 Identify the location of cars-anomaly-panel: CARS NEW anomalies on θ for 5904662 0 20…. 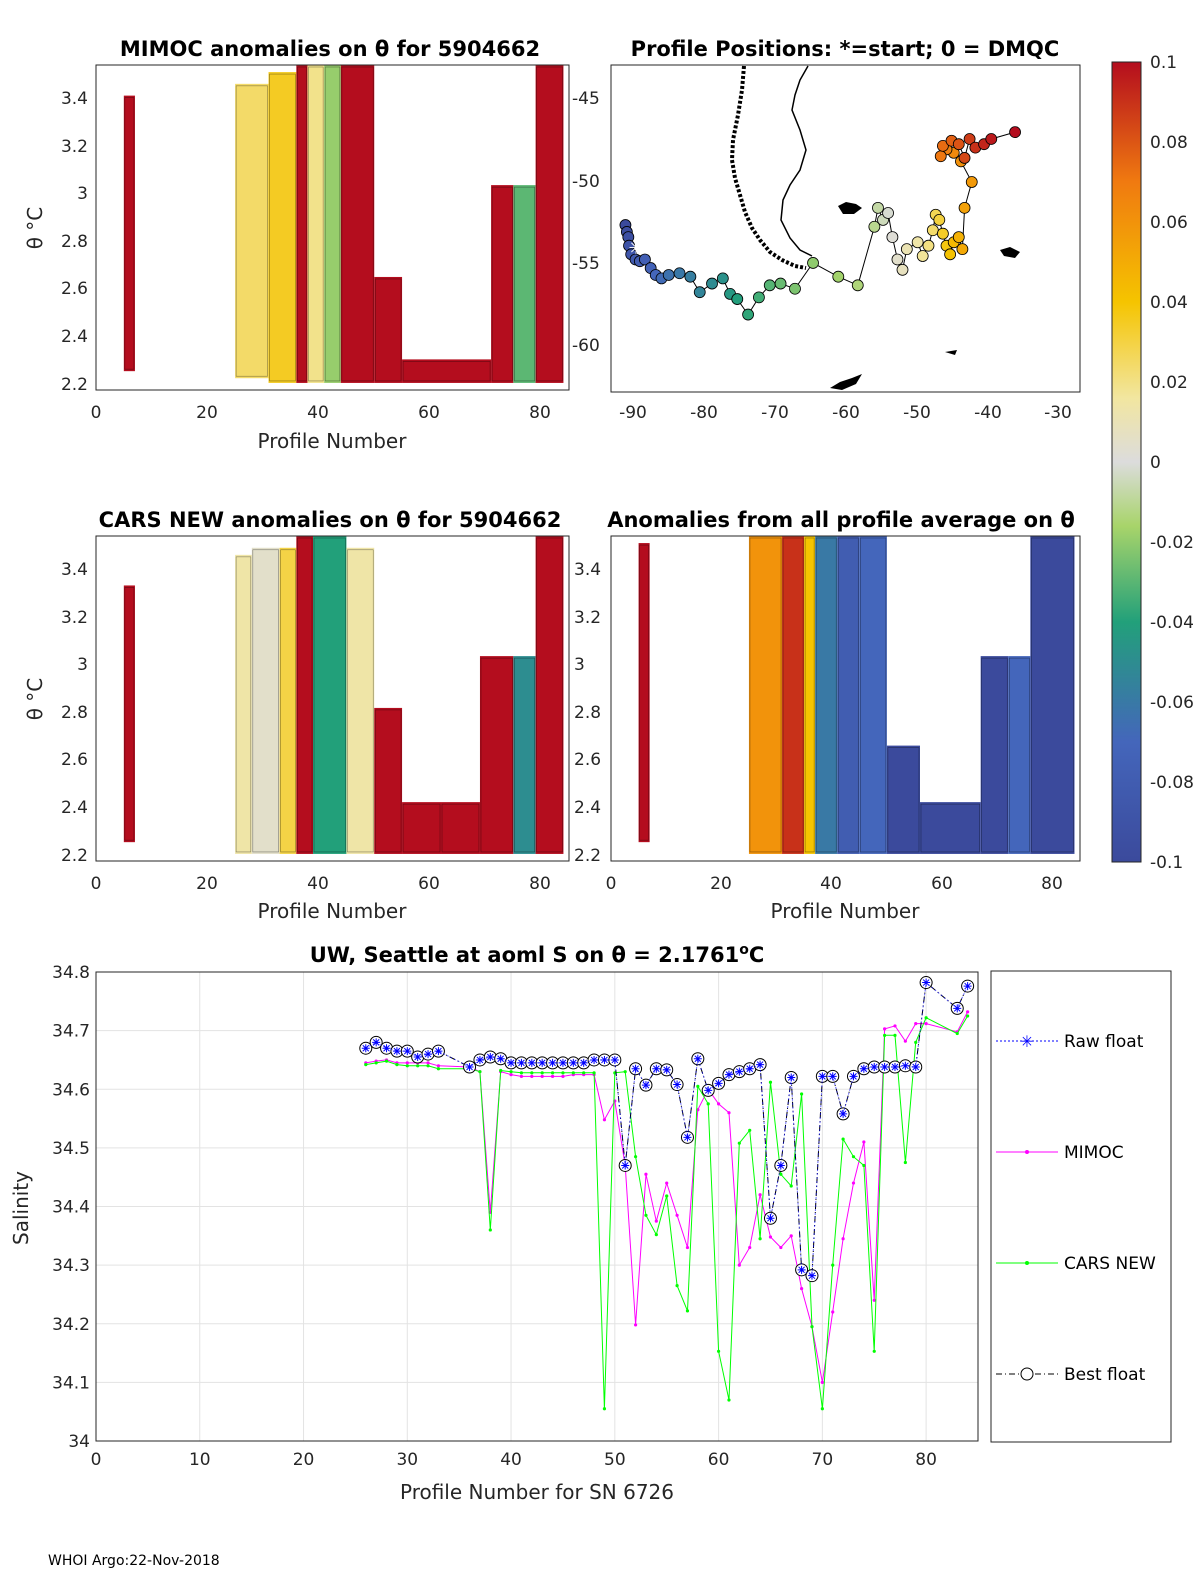
(296, 715).